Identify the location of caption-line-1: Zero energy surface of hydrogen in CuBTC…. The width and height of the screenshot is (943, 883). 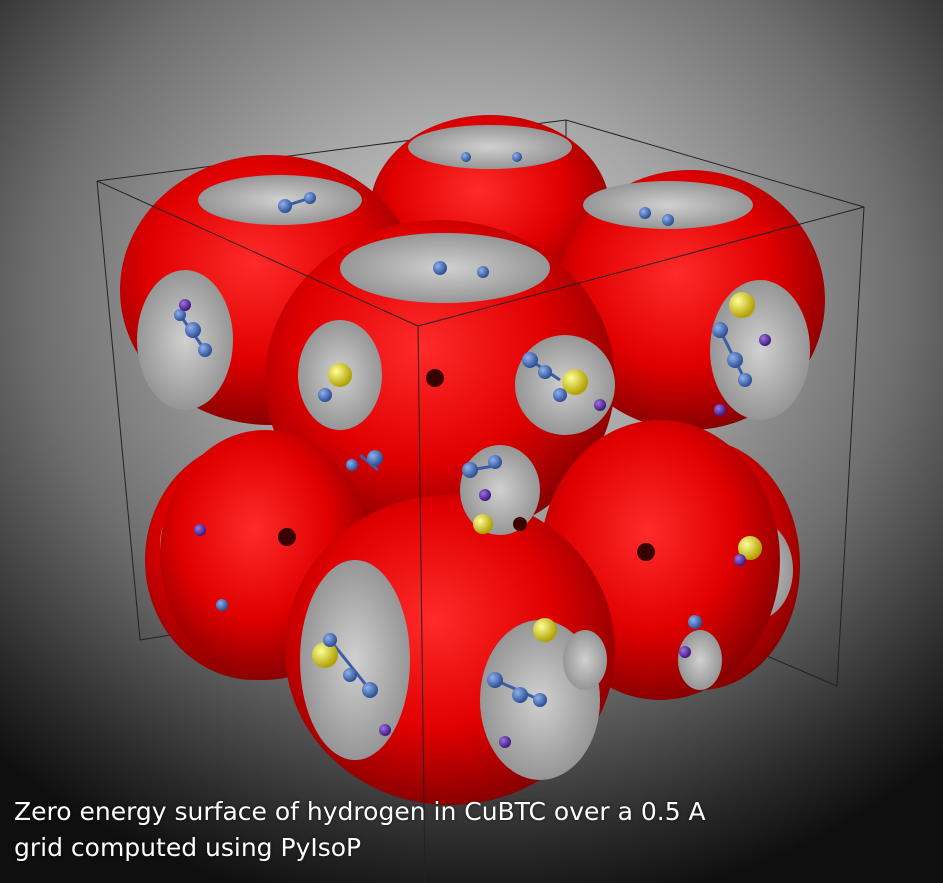
(360, 811).